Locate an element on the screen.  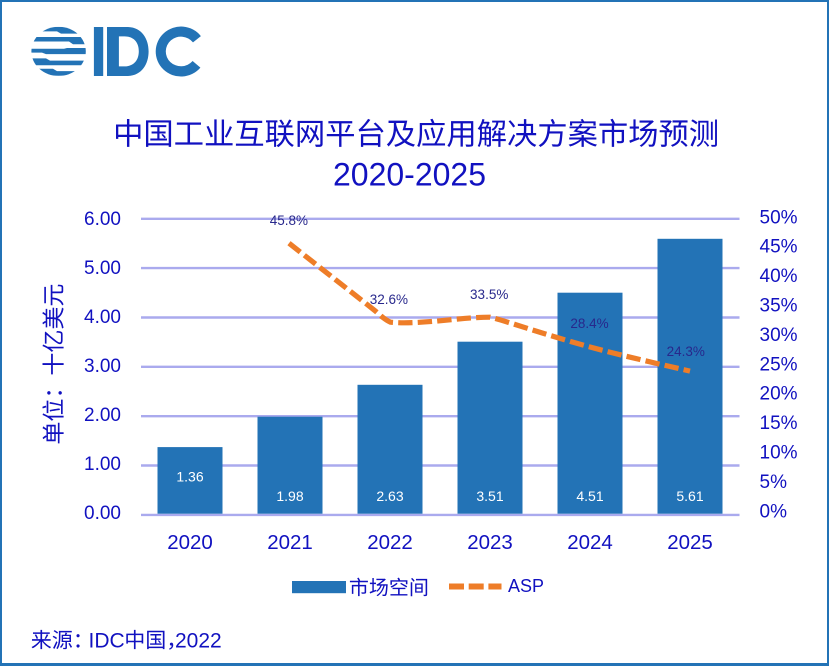
svg-text: 1.00 is located at coordinates (102, 464).